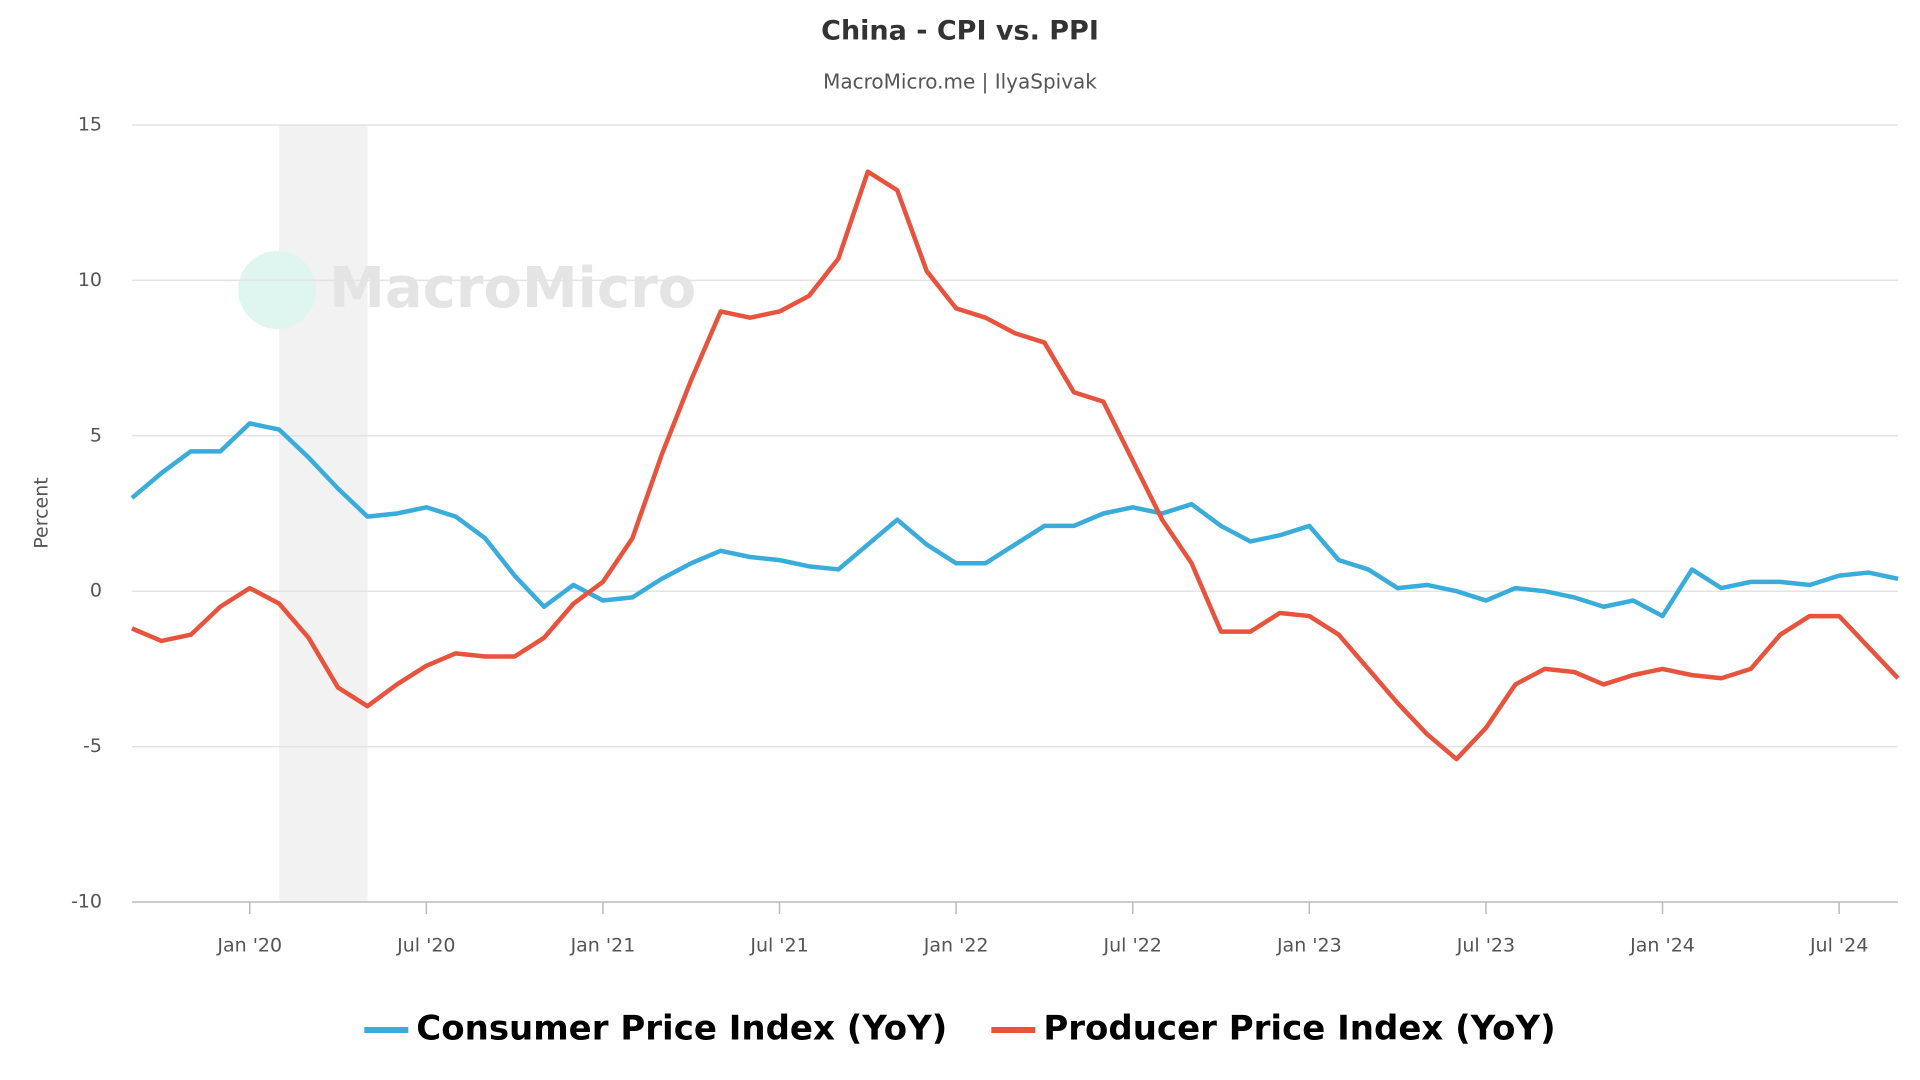 The image size is (1920, 1080). Describe the element at coordinates (90, 280) in the screenshot. I see `y-tick-label: 10` at that location.